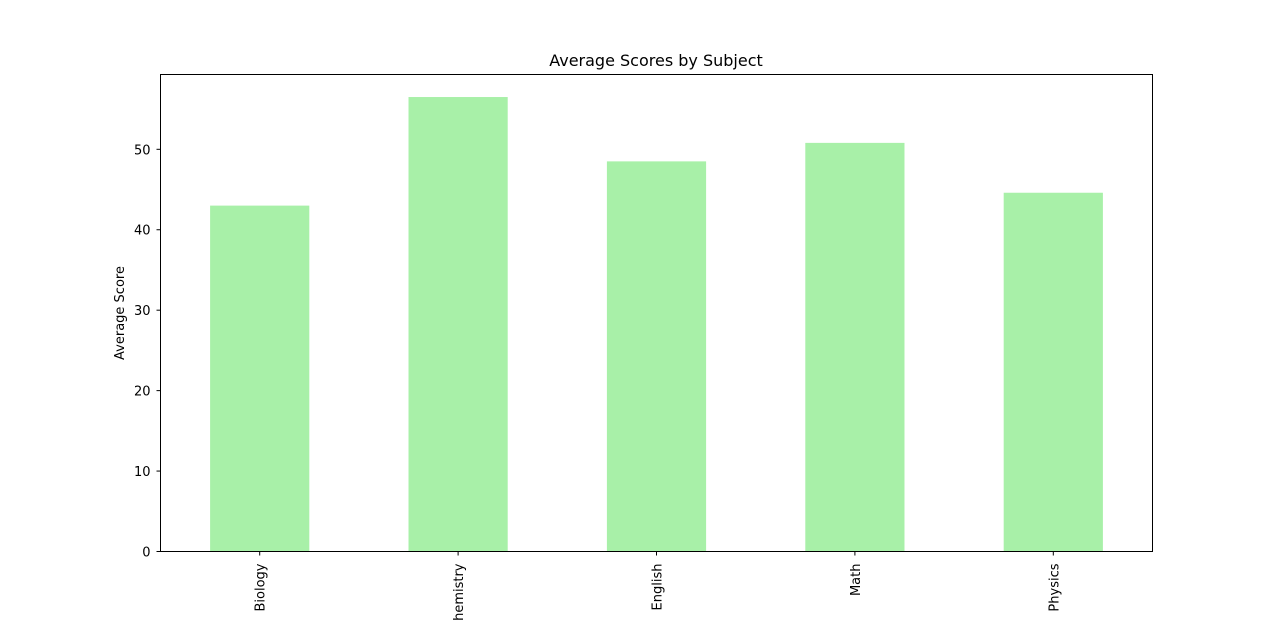  What do you see at coordinates (147, 352) in the screenshot?
I see `y-axis-ticks: 0 10 20 30 40 50` at bounding box center [147, 352].